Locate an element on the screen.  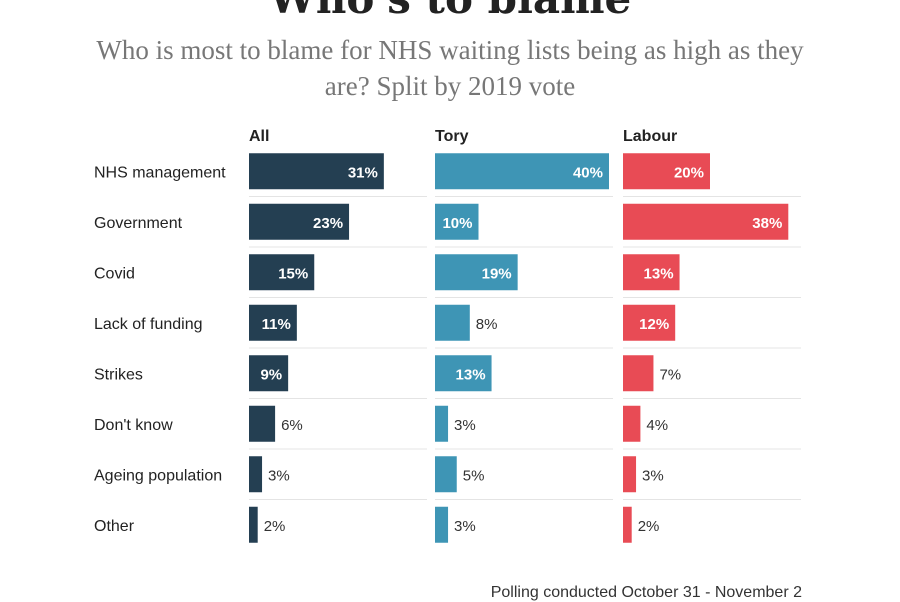
data-label: 20% is located at coordinates (689, 172).